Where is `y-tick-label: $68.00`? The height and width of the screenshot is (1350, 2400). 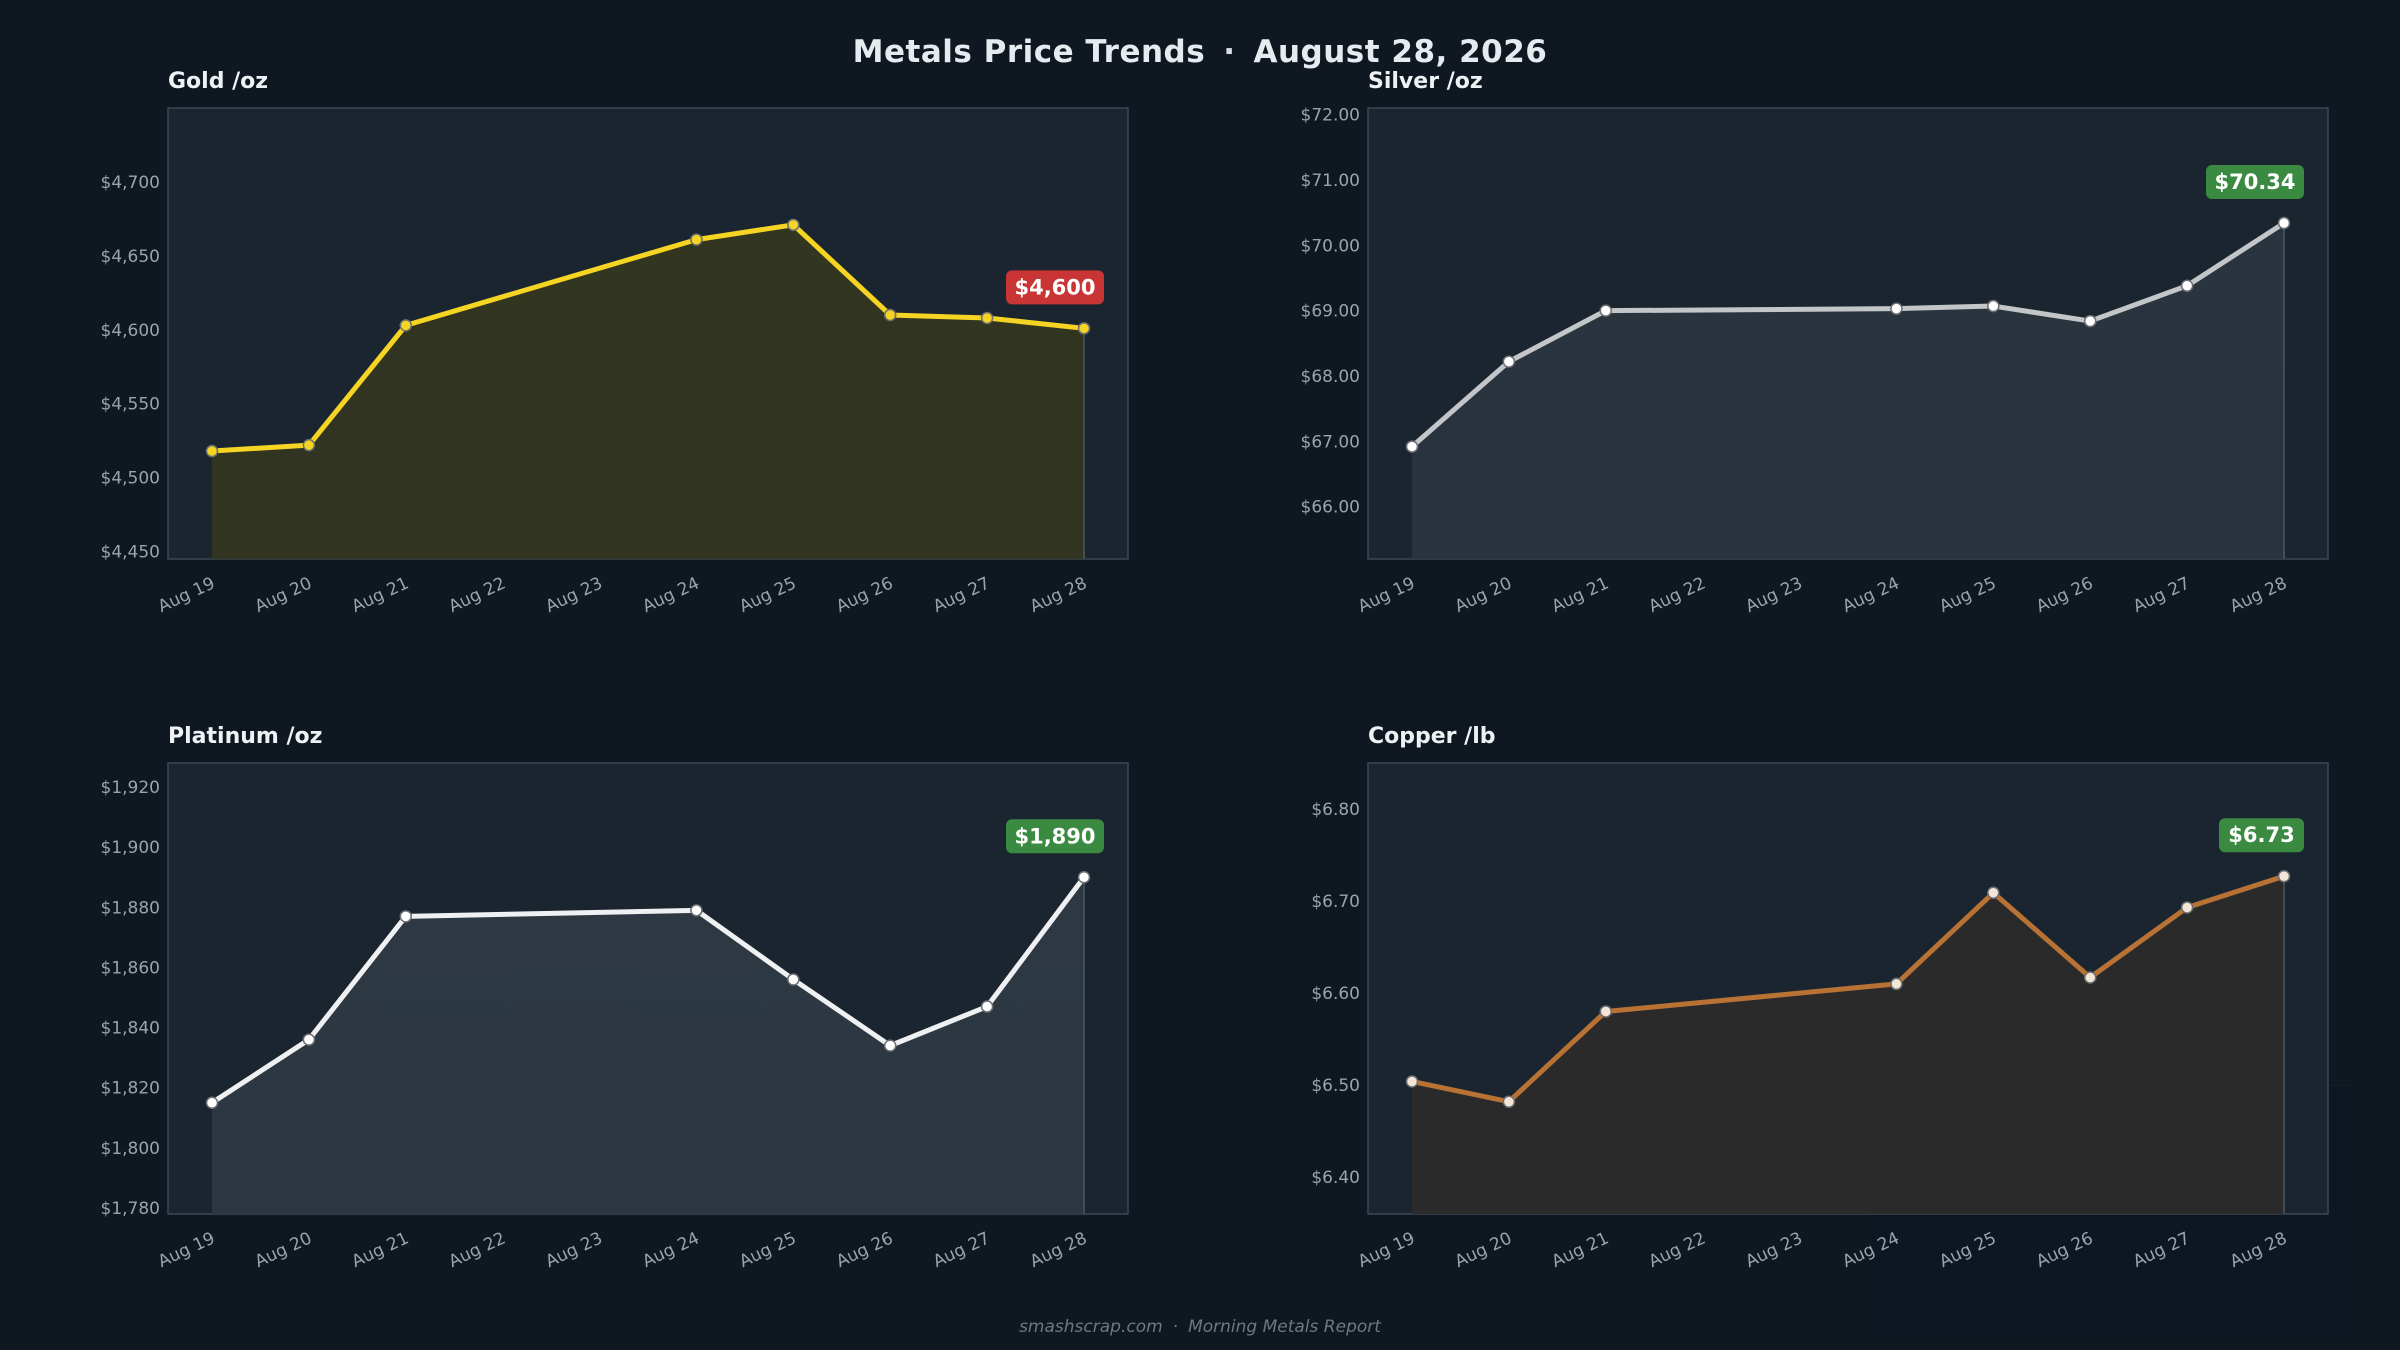 y-tick-label: $68.00 is located at coordinates (1330, 377).